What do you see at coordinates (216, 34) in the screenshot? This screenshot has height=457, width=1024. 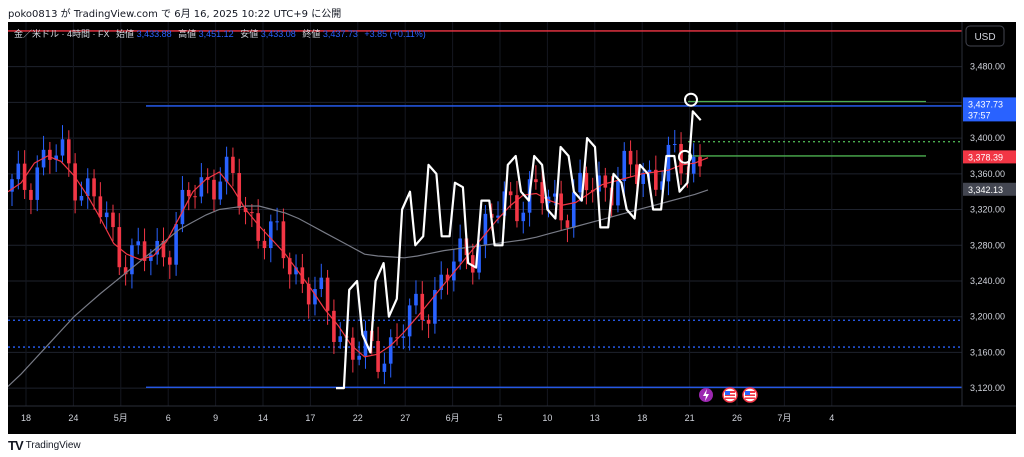 I see `legend-high: 3,451.12` at bounding box center [216, 34].